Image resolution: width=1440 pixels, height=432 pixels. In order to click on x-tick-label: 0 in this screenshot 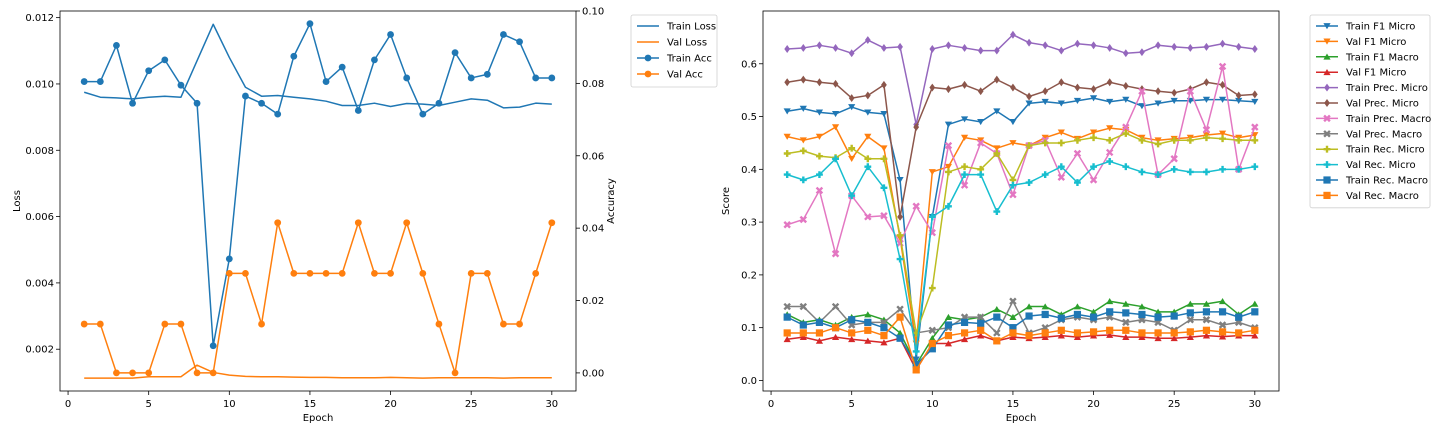, I will do `click(771, 404)`.